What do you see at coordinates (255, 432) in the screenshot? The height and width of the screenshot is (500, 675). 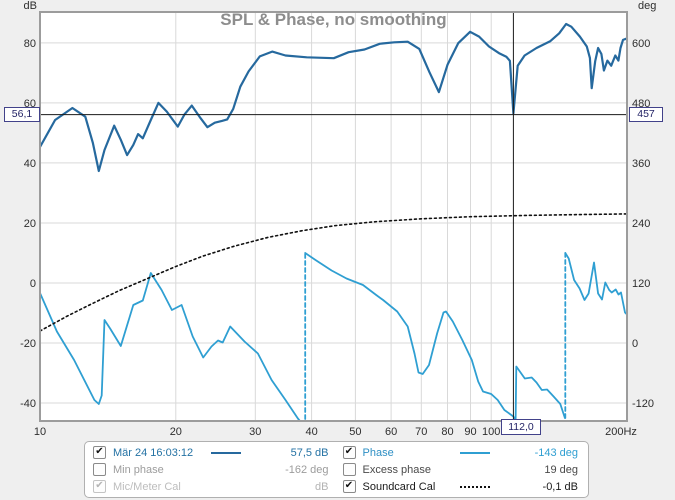 I see `x-axis-tick-label: 30` at bounding box center [255, 432].